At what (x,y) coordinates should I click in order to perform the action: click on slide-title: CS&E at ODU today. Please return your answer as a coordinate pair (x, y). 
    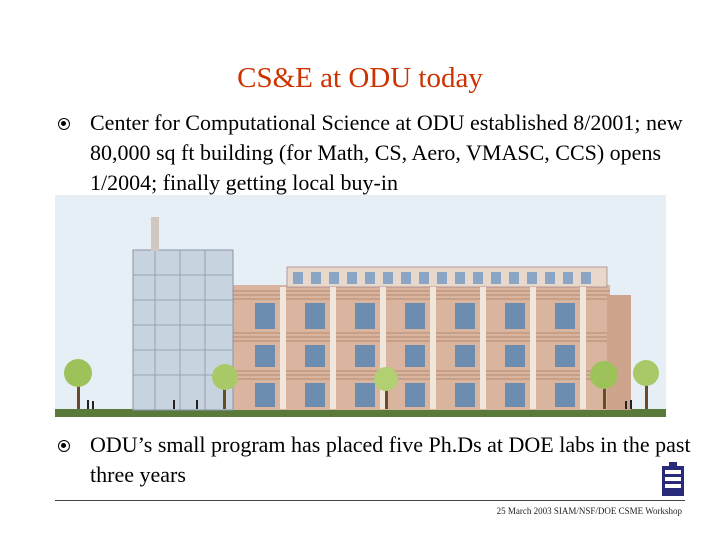
    Looking at the image, I should click on (360, 78).